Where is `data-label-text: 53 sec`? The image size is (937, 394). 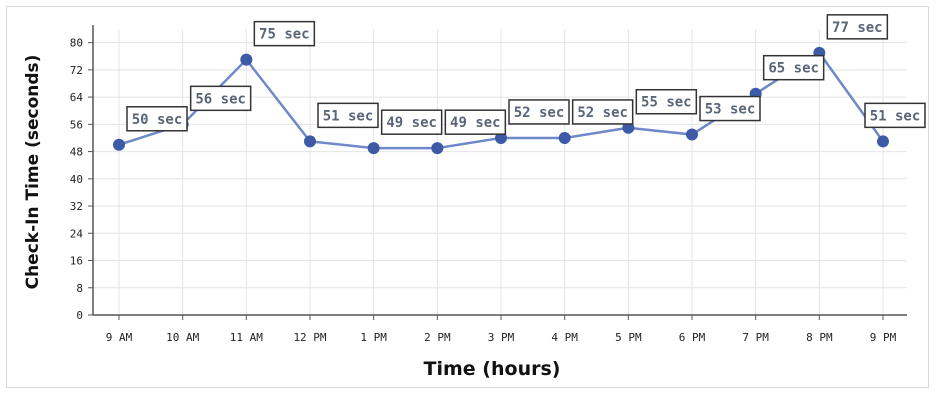
data-label-text: 53 sec is located at coordinates (730, 110).